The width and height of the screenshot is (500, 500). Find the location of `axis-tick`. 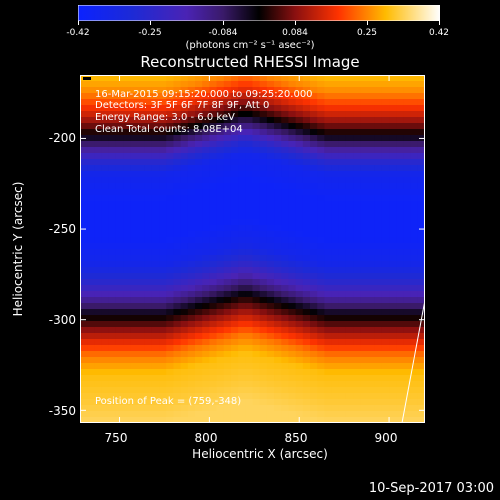

axis-tick is located at coordinates (299, 78).